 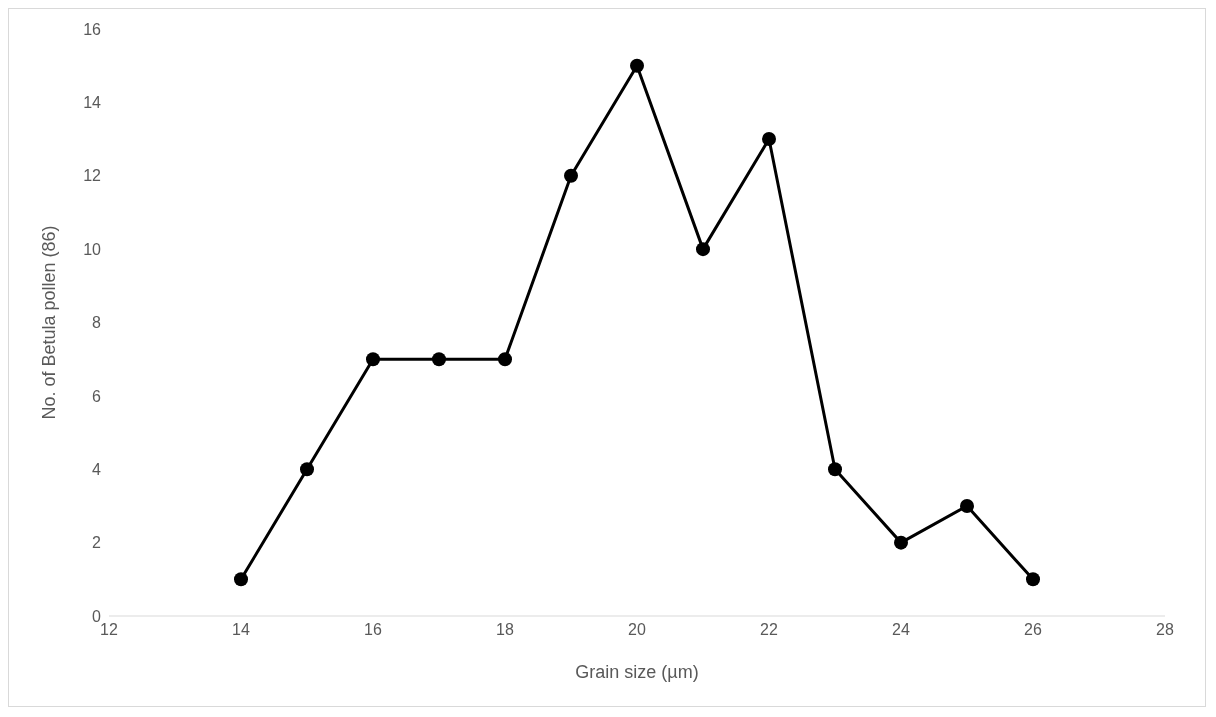 What do you see at coordinates (1033, 630) in the screenshot?
I see `x-tick-label: 26` at bounding box center [1033, 630].